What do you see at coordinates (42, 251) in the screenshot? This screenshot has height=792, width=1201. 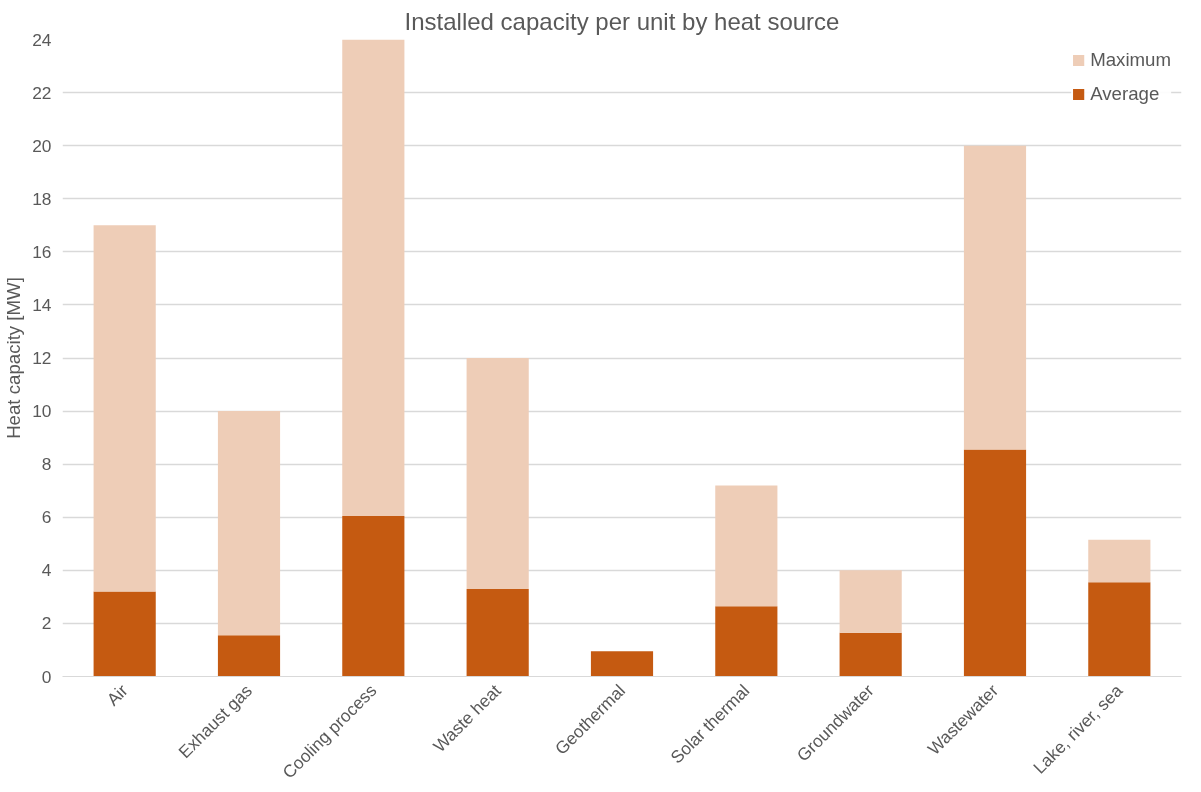 I see `y-tick-label: 16` at bounding box center [42, 251].